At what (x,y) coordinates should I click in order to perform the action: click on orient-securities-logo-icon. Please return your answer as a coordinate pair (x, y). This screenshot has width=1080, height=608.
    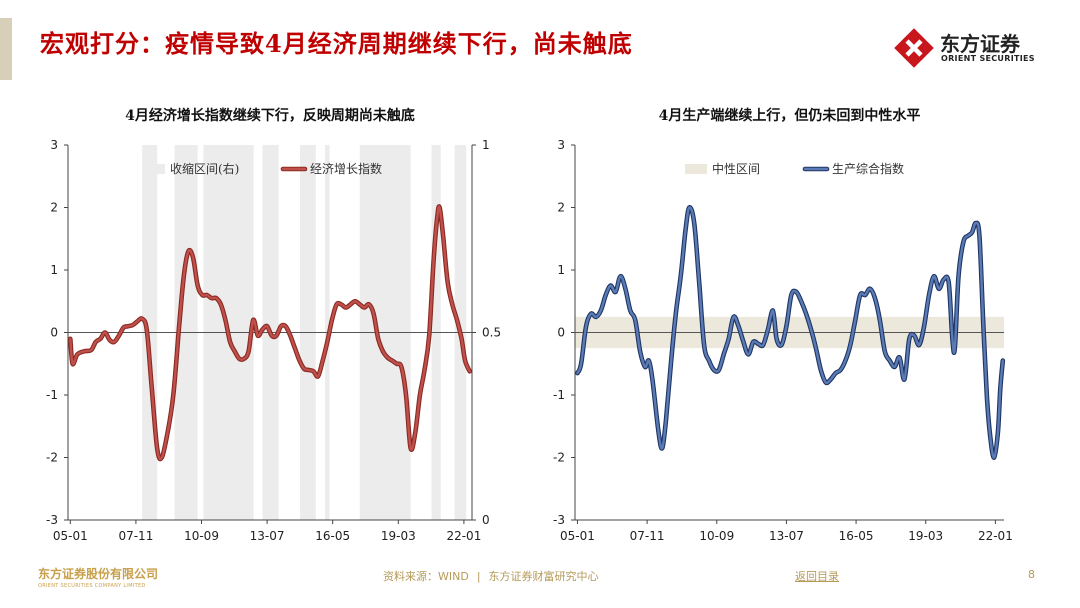
    Looking at the image, I should click on (914, 48).